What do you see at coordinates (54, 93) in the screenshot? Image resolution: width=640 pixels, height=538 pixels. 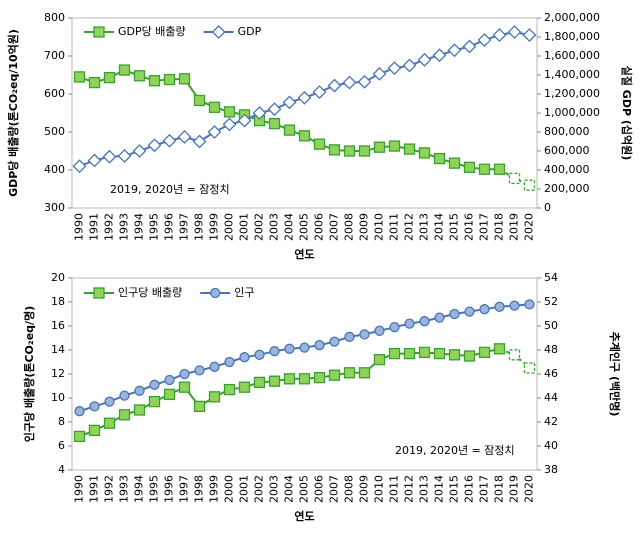 I see `y-tick-label: 600` at bounding box center [54, 93].